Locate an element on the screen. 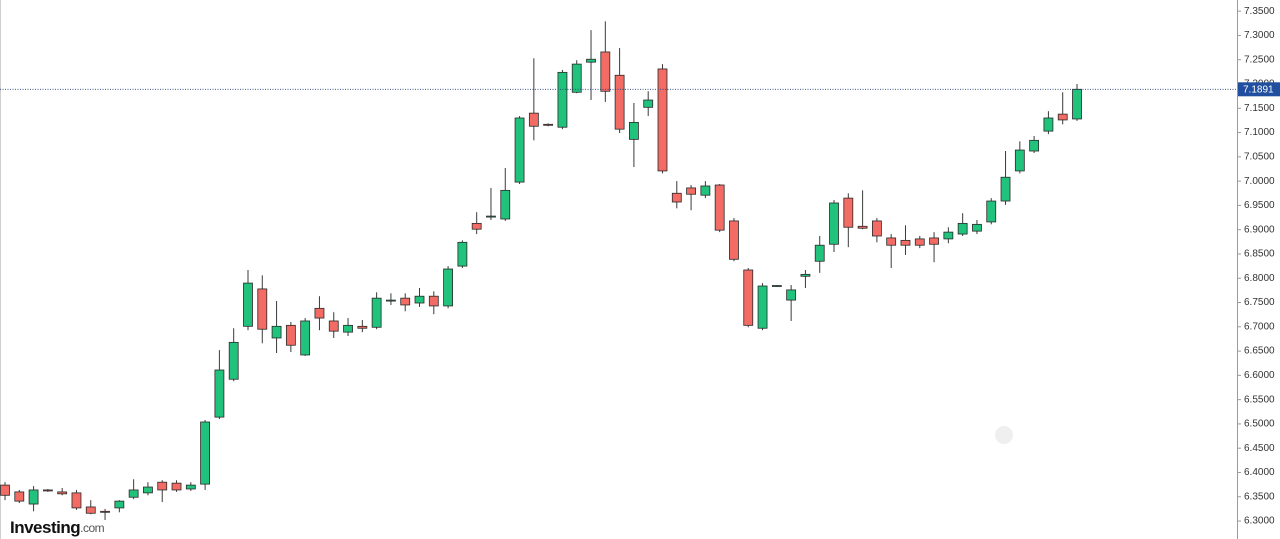  y-tick-label: 6.5500 is located at coordinates (1259, 399).